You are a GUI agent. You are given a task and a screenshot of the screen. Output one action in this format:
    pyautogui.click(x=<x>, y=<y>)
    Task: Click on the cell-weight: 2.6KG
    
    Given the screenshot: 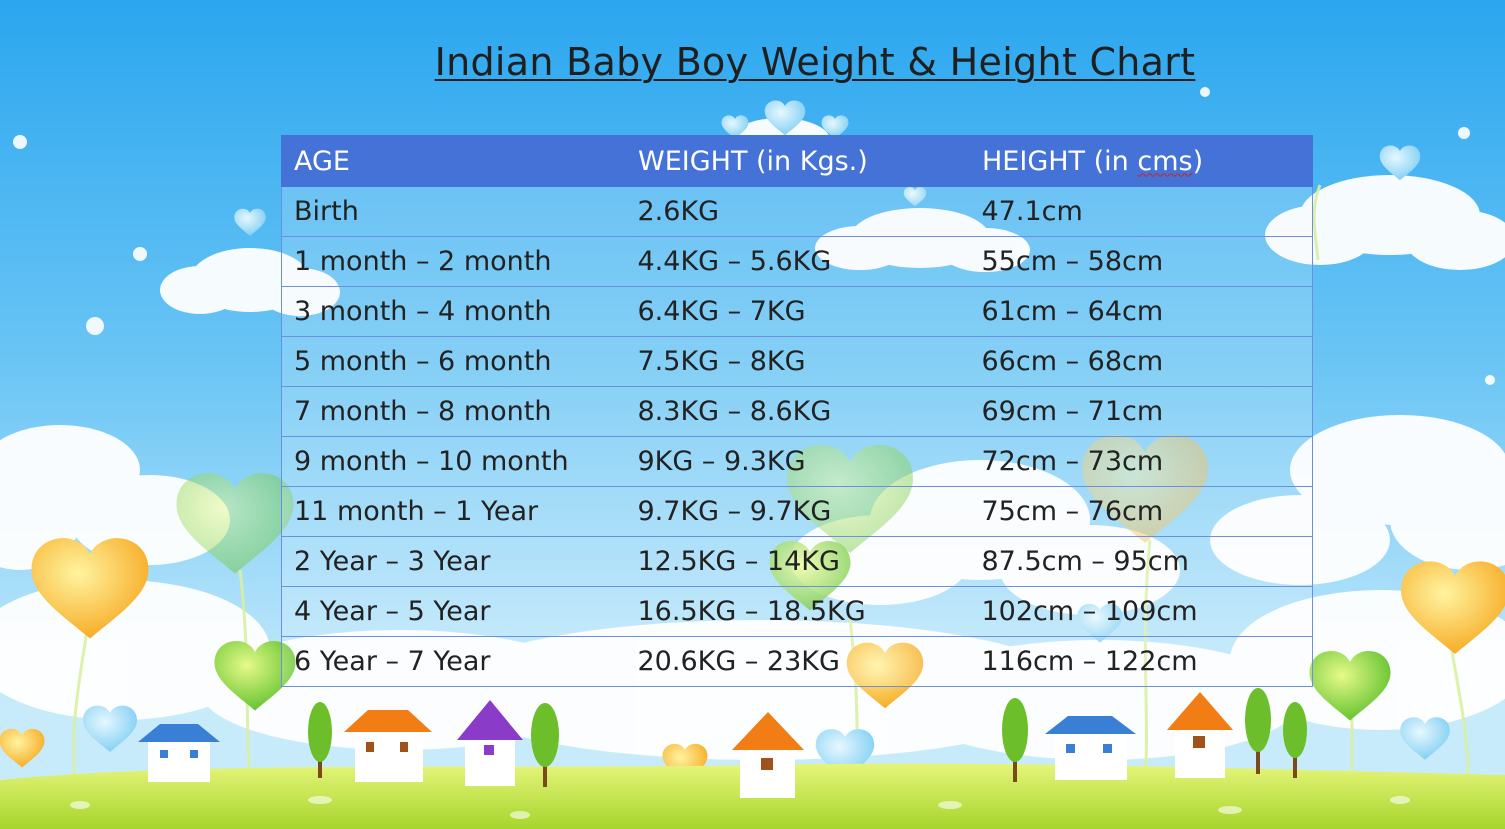 What is the action you would take?
    pyautogui.click(x=797, y=211)
    